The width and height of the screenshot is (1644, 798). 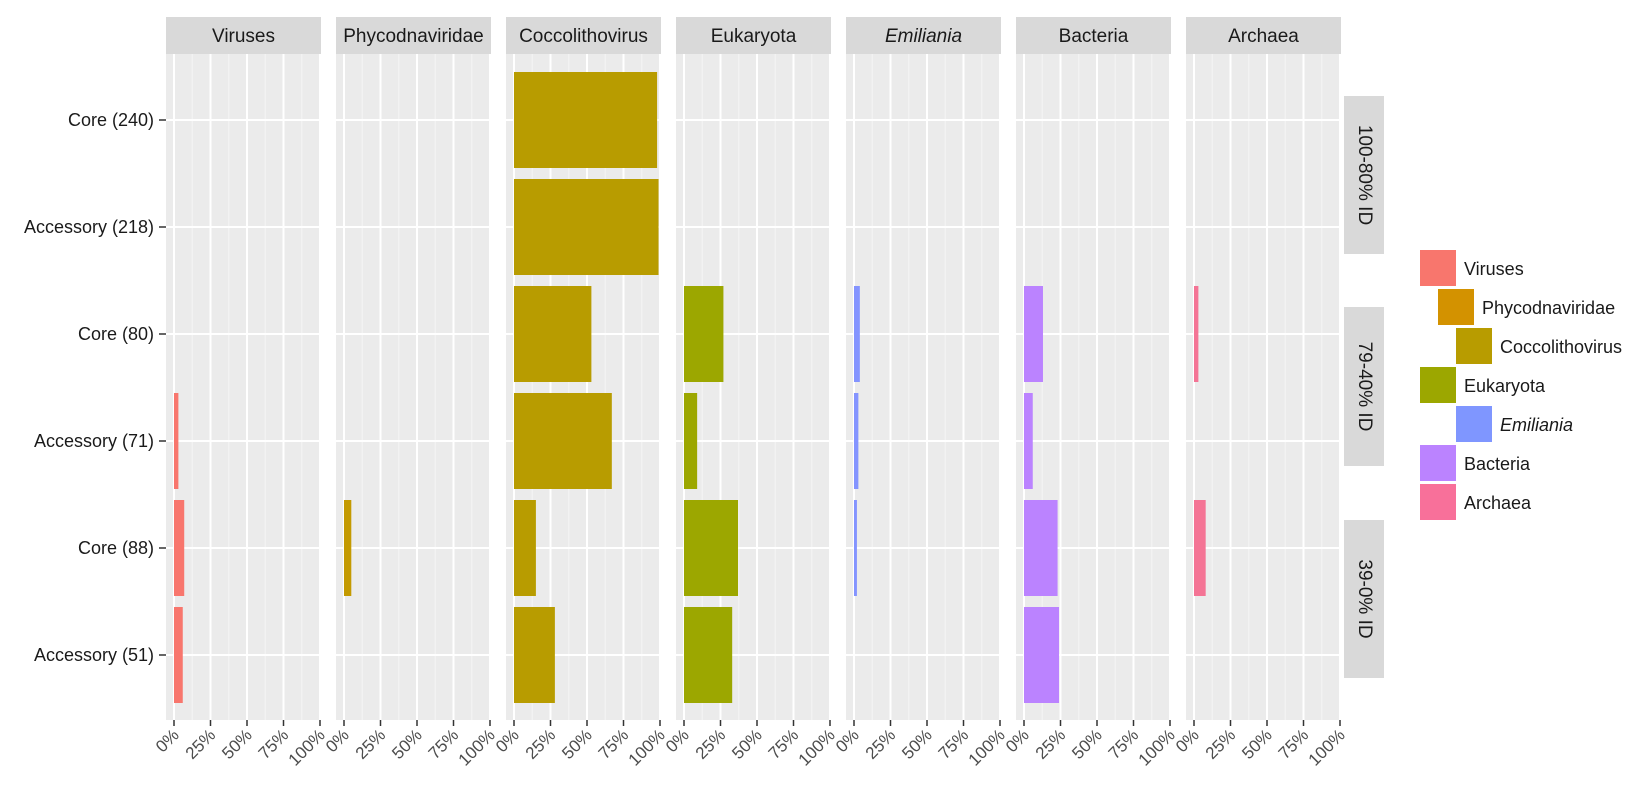 What do you see at coordinates (1438, 385) in the screenshot?
I see `legend-key-eukaryota` at bounding box center [1438, 385].